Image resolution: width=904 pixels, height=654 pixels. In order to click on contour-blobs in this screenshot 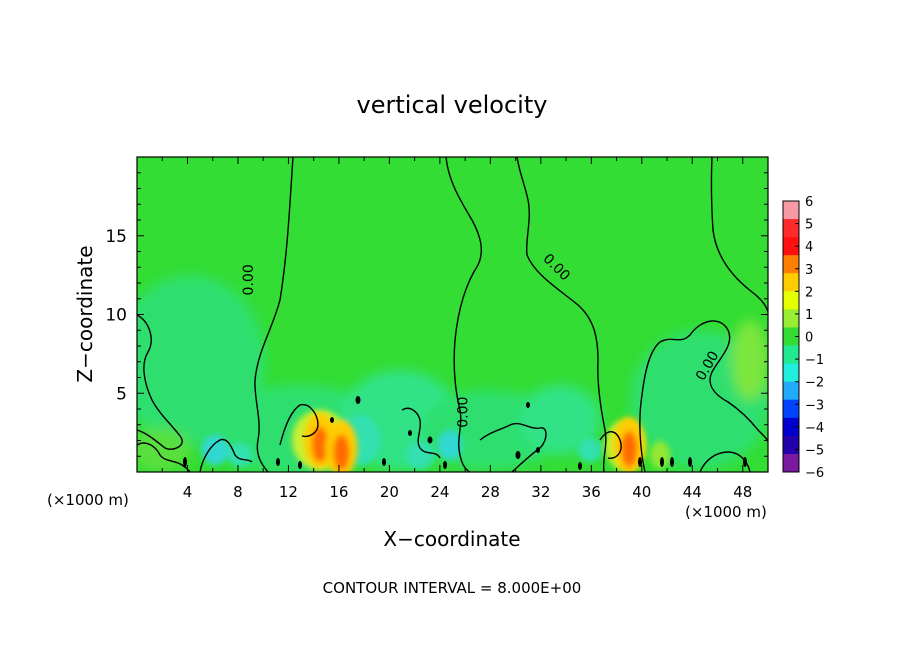, I will do `click(465, 433)`.